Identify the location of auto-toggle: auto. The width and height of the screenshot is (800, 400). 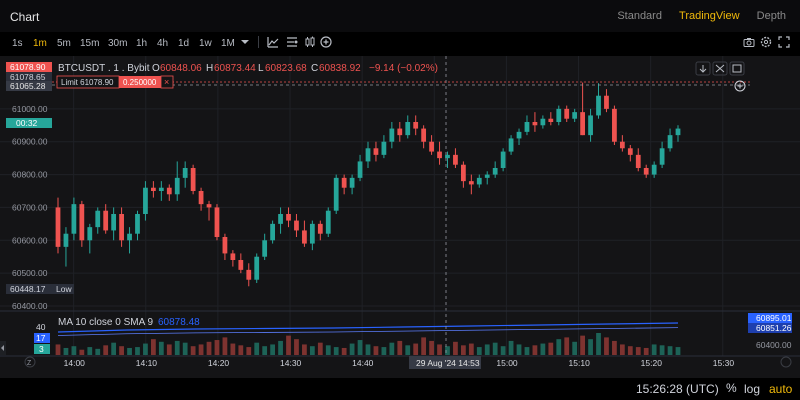
(781, 389).